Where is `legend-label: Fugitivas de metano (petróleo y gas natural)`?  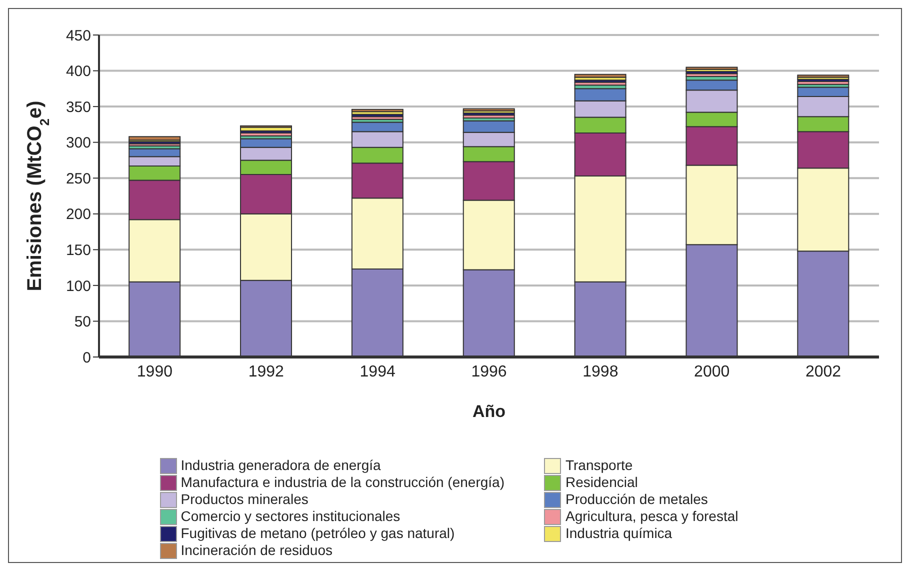
legend-label: Fugitivas de metano (petróleo y gas natural) is located at coordinates (317, 533).